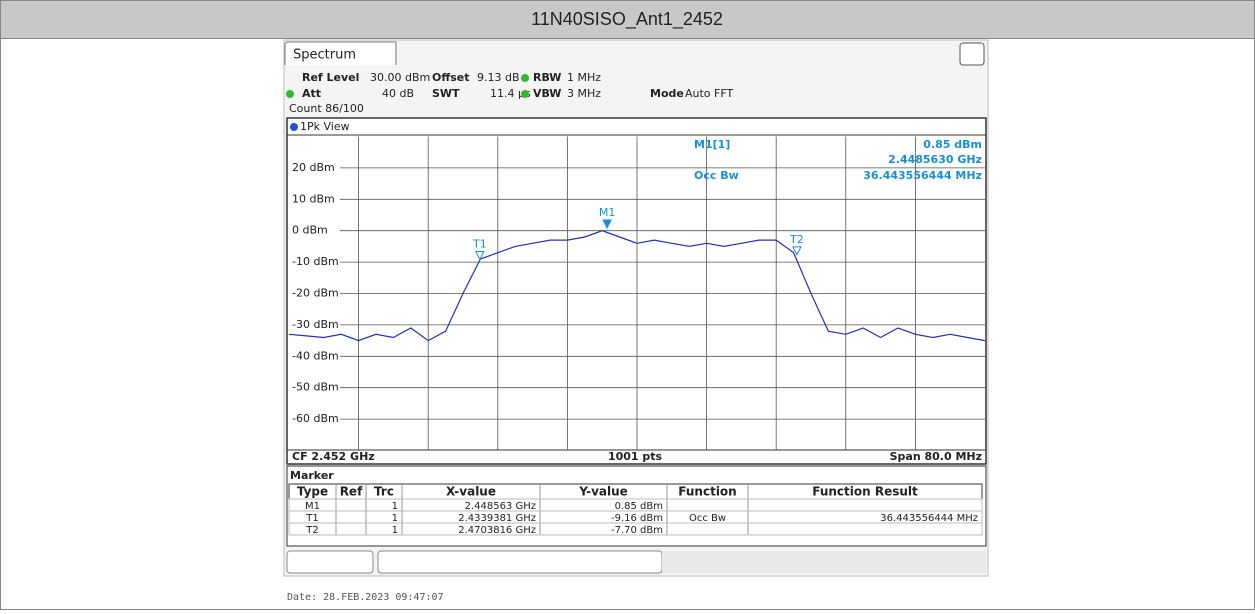 Image resolution: width=1255 pixels, height=614 pixels. I want to click on y-tick-label: -60 dBm, so click(315, 418).